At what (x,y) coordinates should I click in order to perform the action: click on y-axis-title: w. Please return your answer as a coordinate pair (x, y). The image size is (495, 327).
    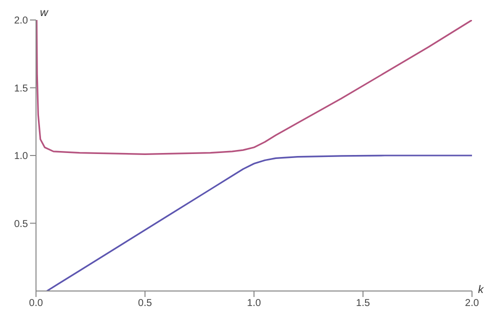
    Looking at the image, I should click on (44, 12).